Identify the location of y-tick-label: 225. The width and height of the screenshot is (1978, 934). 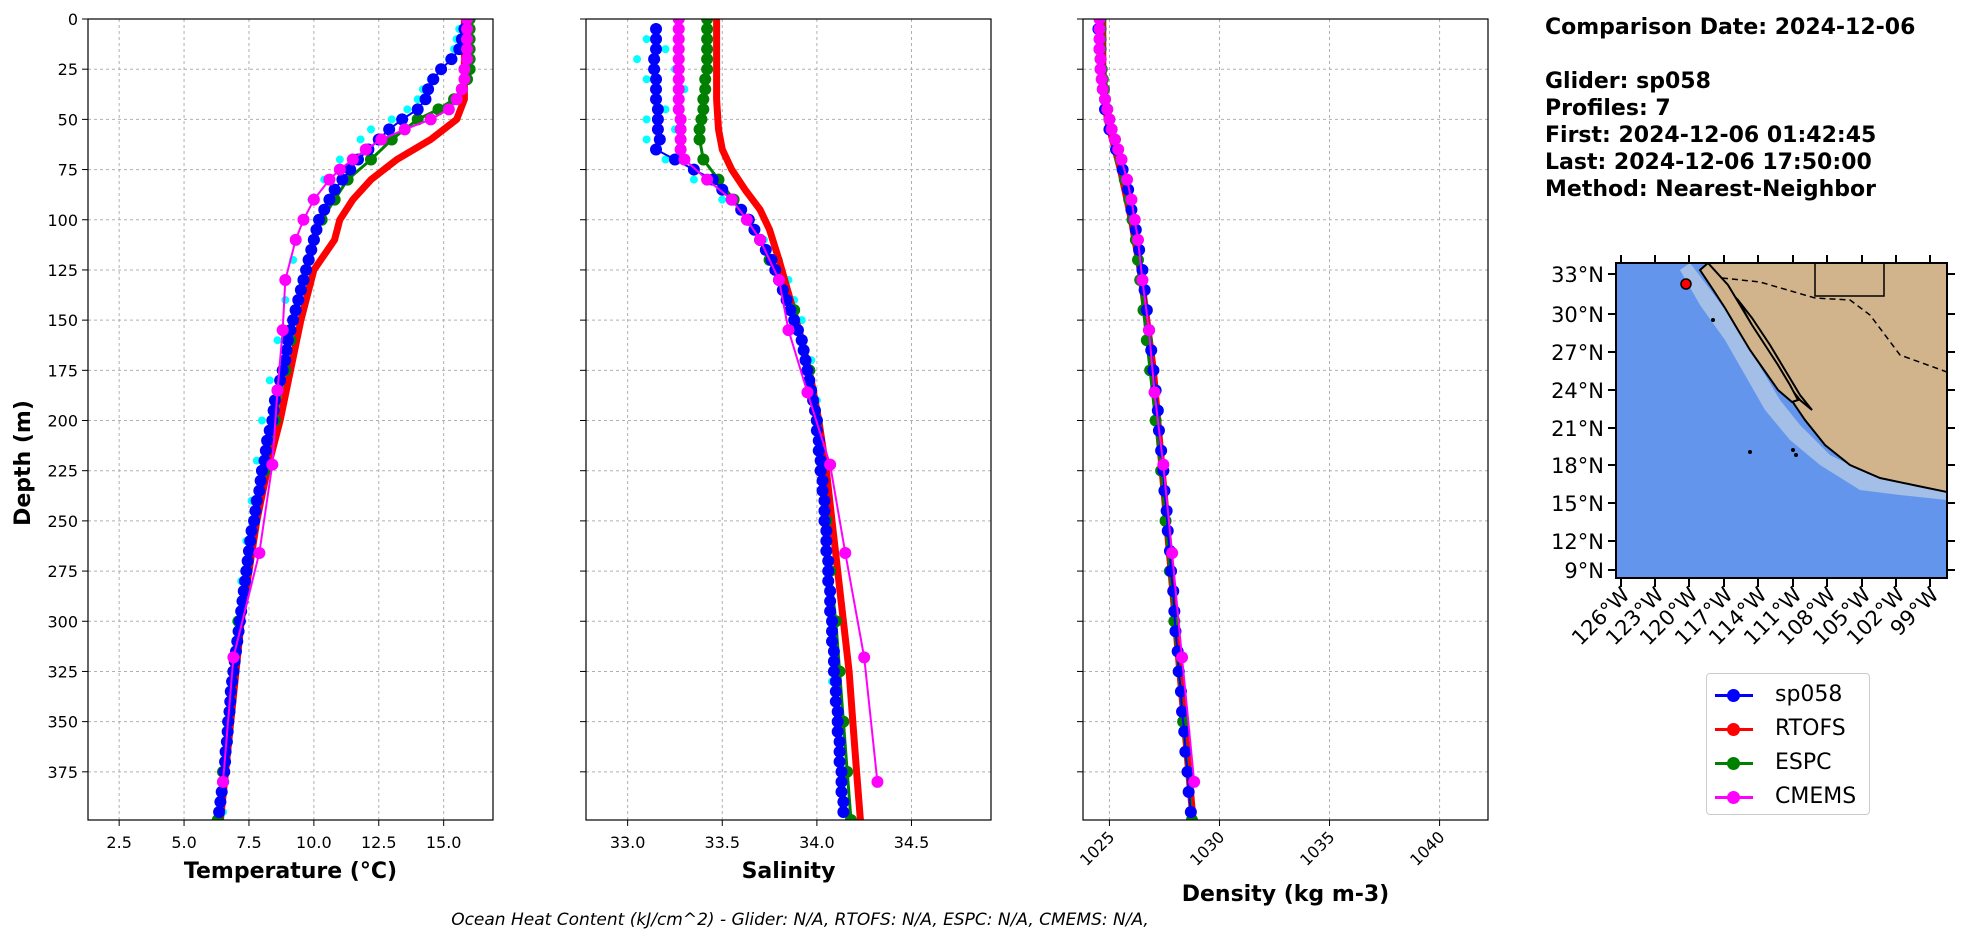
(62, 471).